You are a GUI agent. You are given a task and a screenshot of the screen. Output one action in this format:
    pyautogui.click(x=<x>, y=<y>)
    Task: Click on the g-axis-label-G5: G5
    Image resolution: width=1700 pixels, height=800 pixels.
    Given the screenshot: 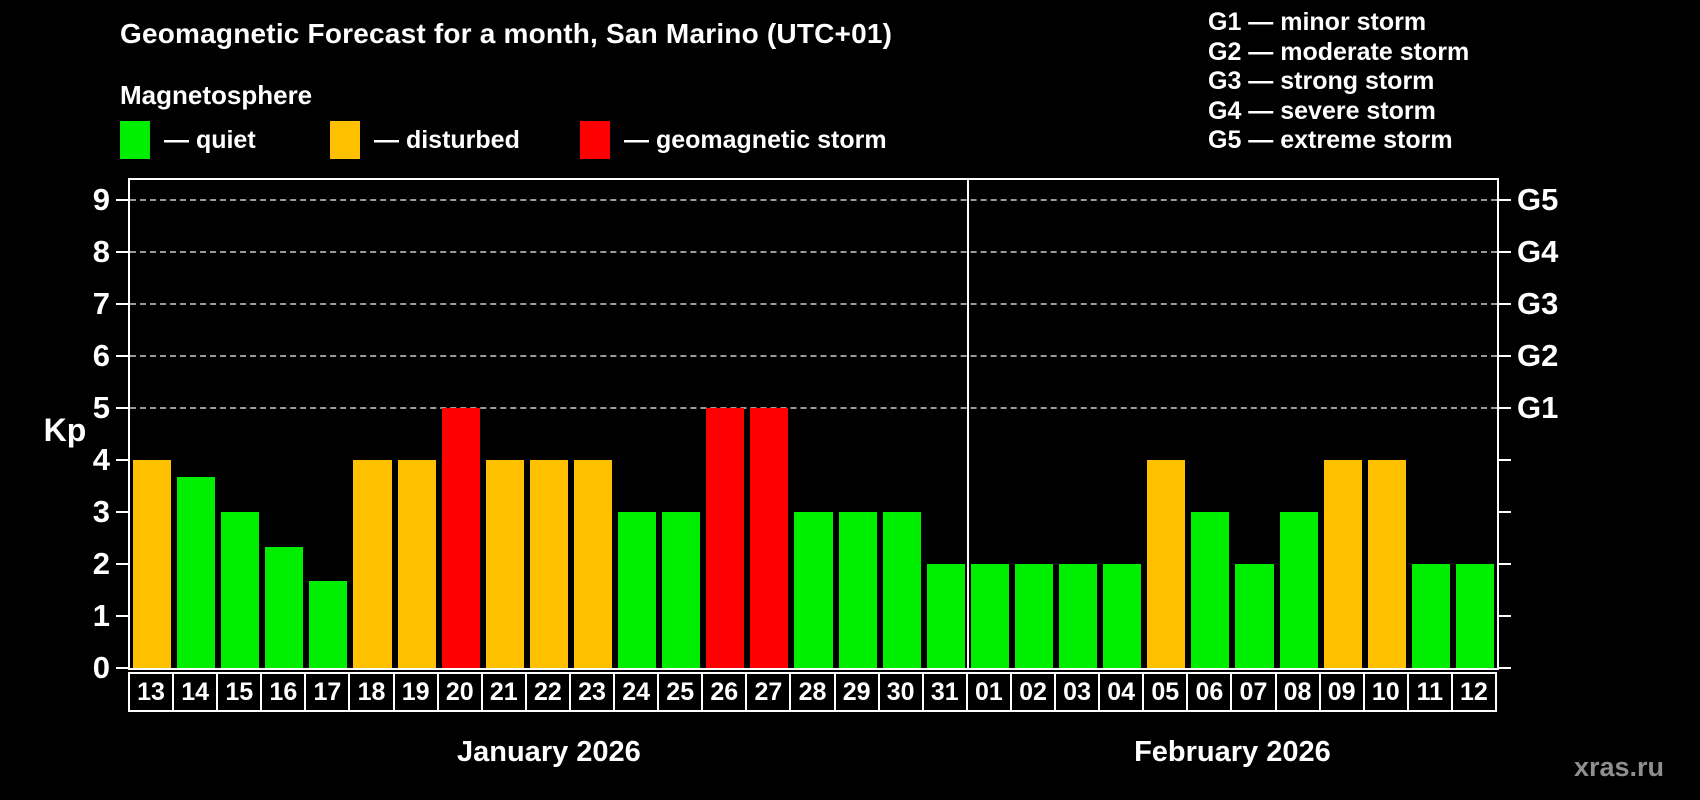 What is the action you would take?
    pyautogui.click(x=1538, y=199)
    